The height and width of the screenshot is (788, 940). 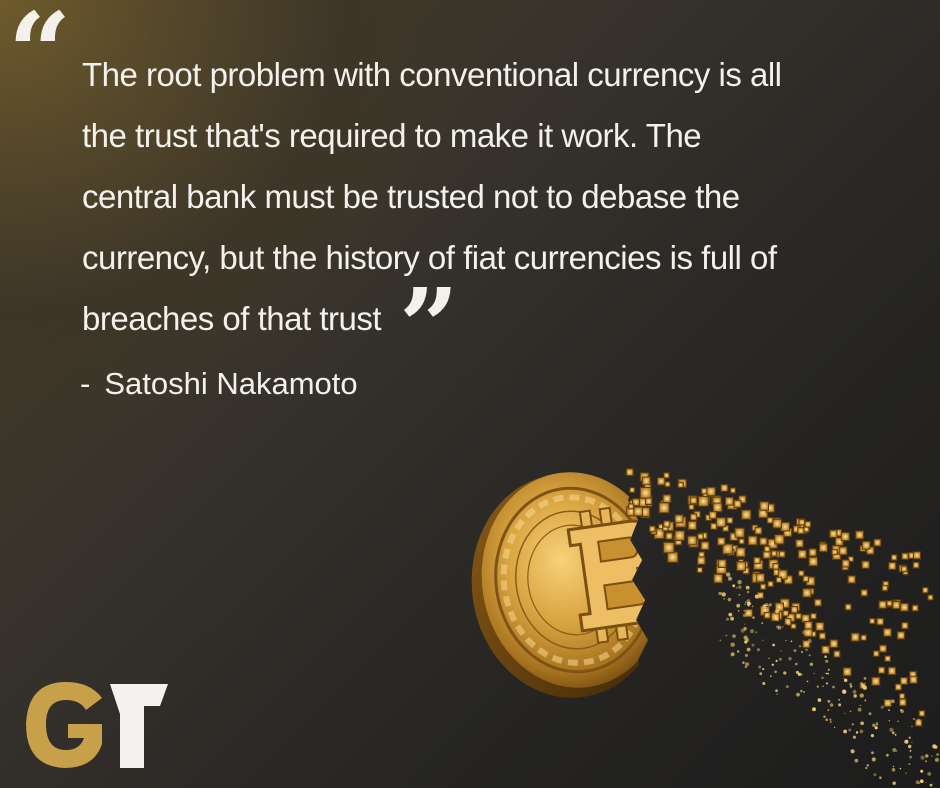 What do you see at coordinates (231, 383) in the screenshot?
I see `author-name: Satoshi Nakamoto` at bounding box center [231, 383].